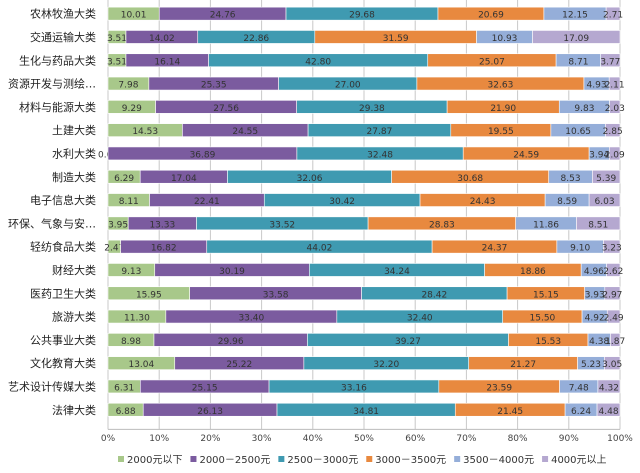  I want to click on data-label: 2.03, so click(615, 109).